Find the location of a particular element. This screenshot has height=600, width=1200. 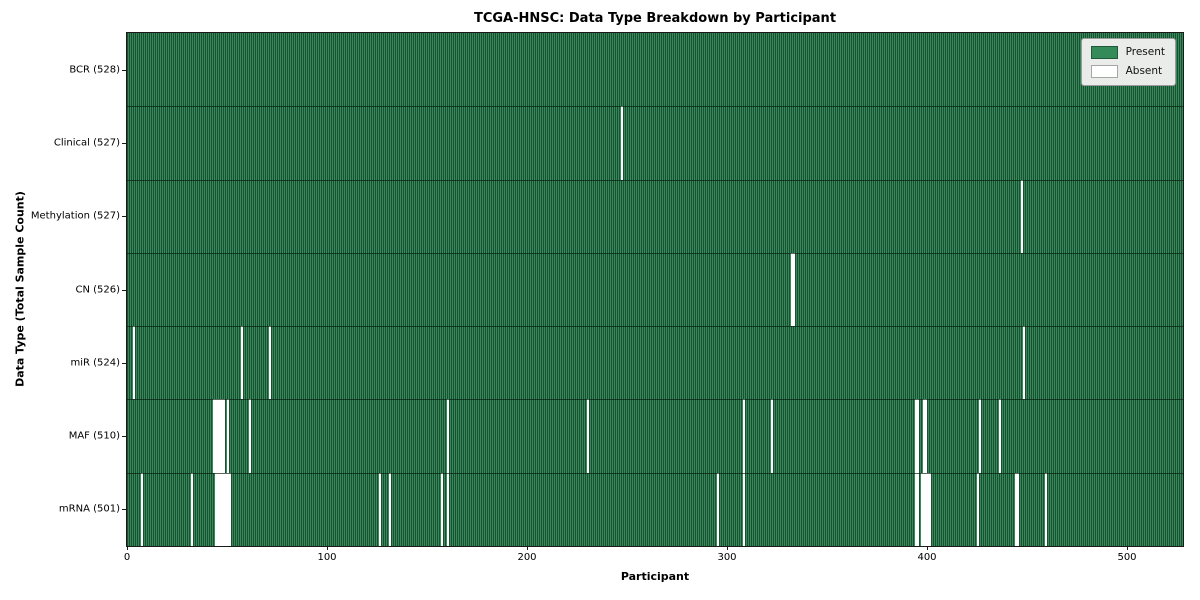

y-tick-label: BCR (528) is located at coordinates (94, 70).